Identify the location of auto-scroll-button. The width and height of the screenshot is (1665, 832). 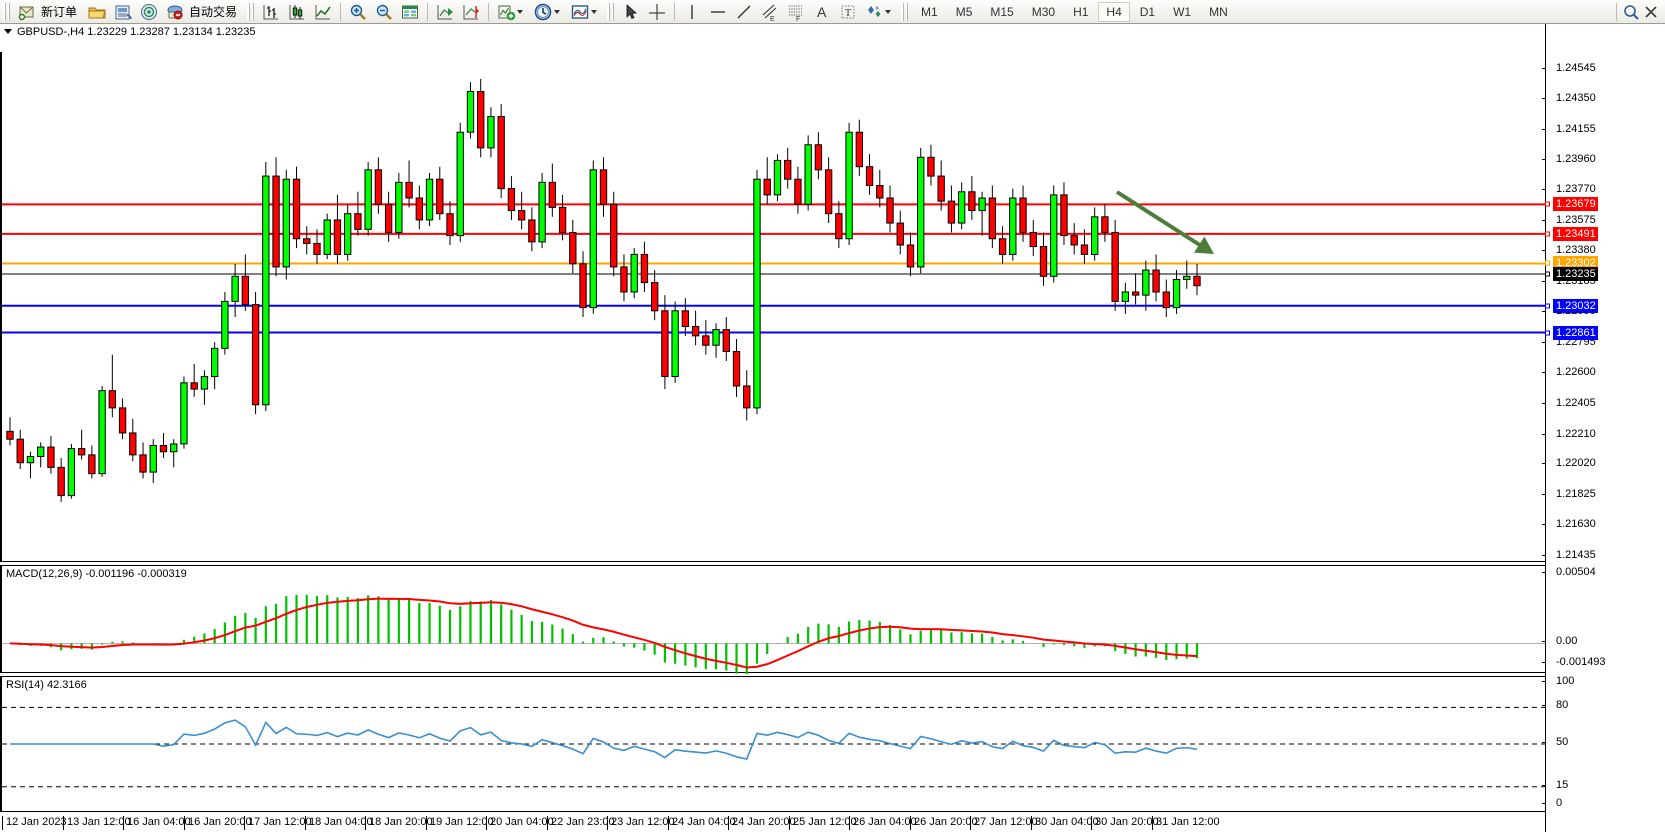
(445, 12).